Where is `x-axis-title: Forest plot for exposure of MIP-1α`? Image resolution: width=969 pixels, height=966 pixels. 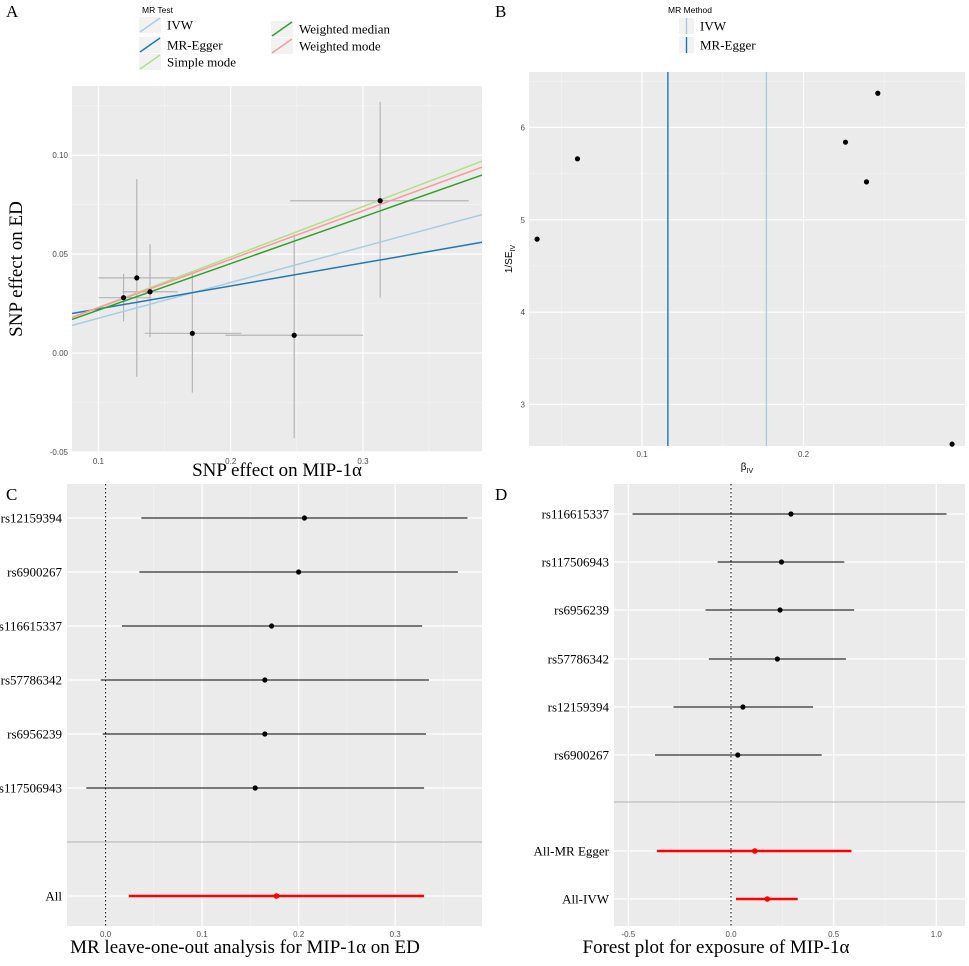 x-axis-title: Forest plot for exposure of MIP-1α is located at coordinates (716, 947).